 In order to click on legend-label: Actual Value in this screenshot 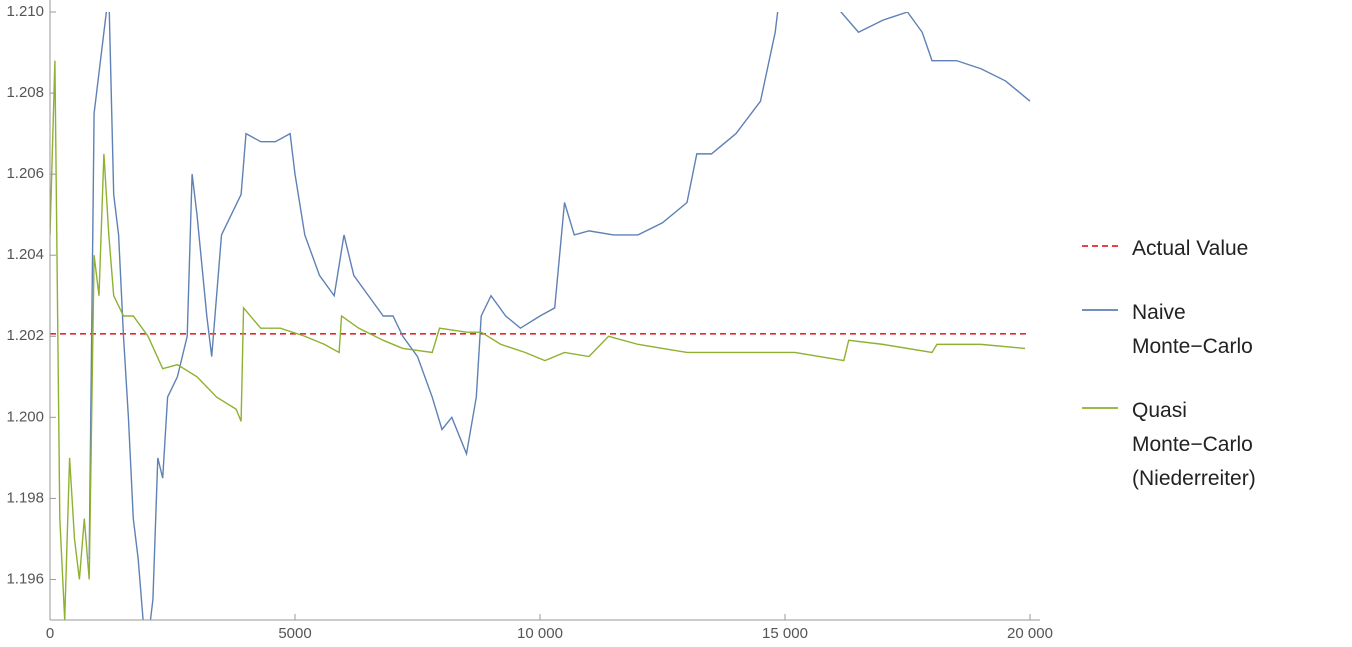, I will do `click(1190, 248)`.